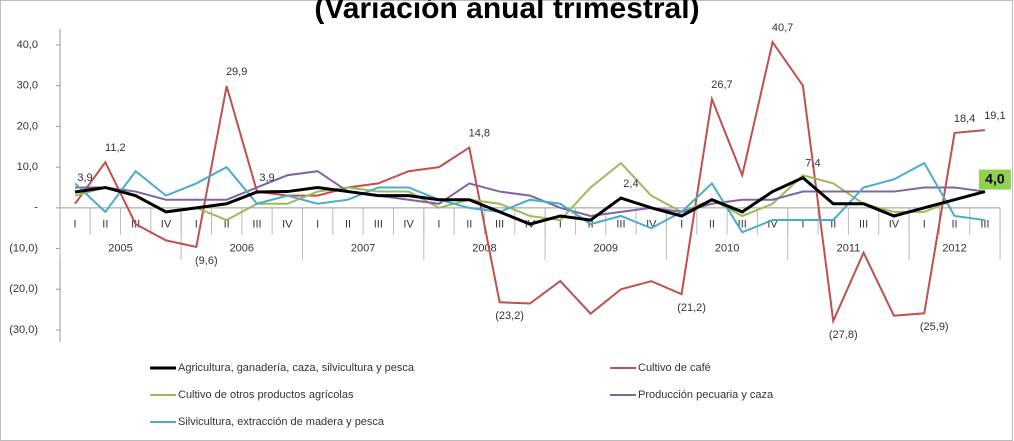 The image size is (1014, 441). Describe the element at coordinates (630, 184) in the screenshot. I see `data-label: 2,4` at that location.